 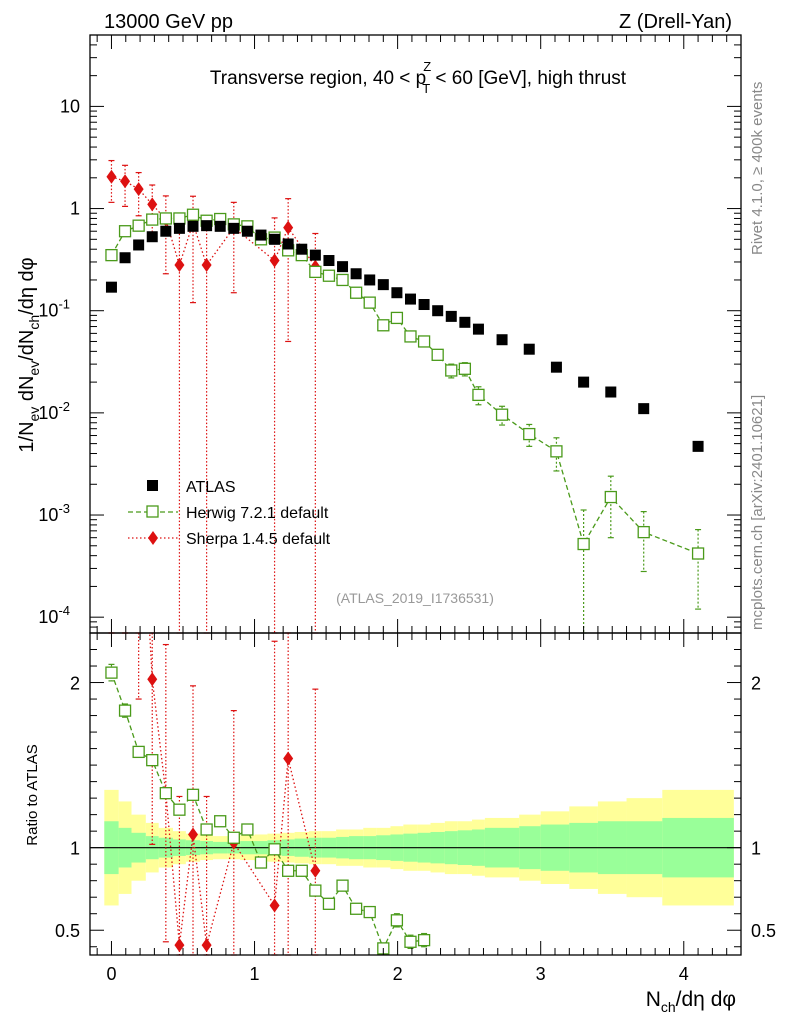 What do you see at coordinates (54, 615) in the screenshot?
I see `main-y-tick-label: 10⁻⁴` at bounding box center [54, 615].